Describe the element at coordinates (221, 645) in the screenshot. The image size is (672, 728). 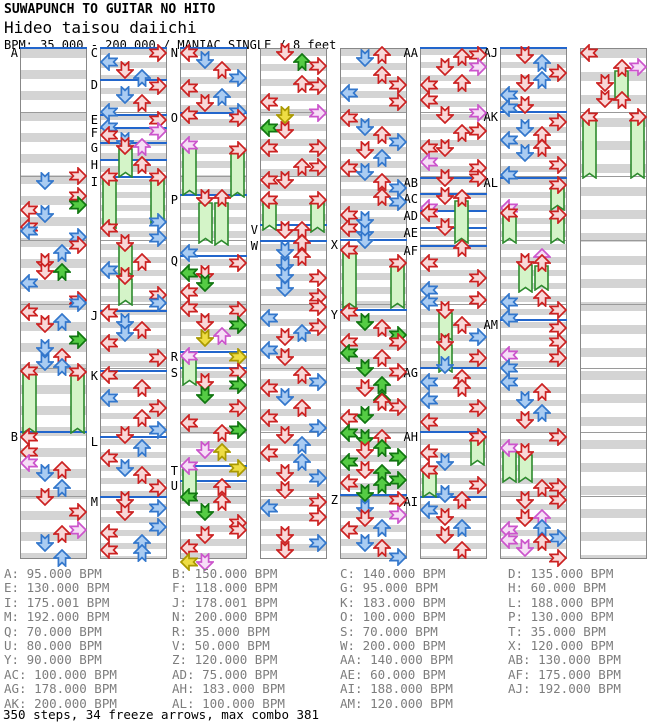
I see `bpm-legend-item: V: 50.000 BPM` at that location.